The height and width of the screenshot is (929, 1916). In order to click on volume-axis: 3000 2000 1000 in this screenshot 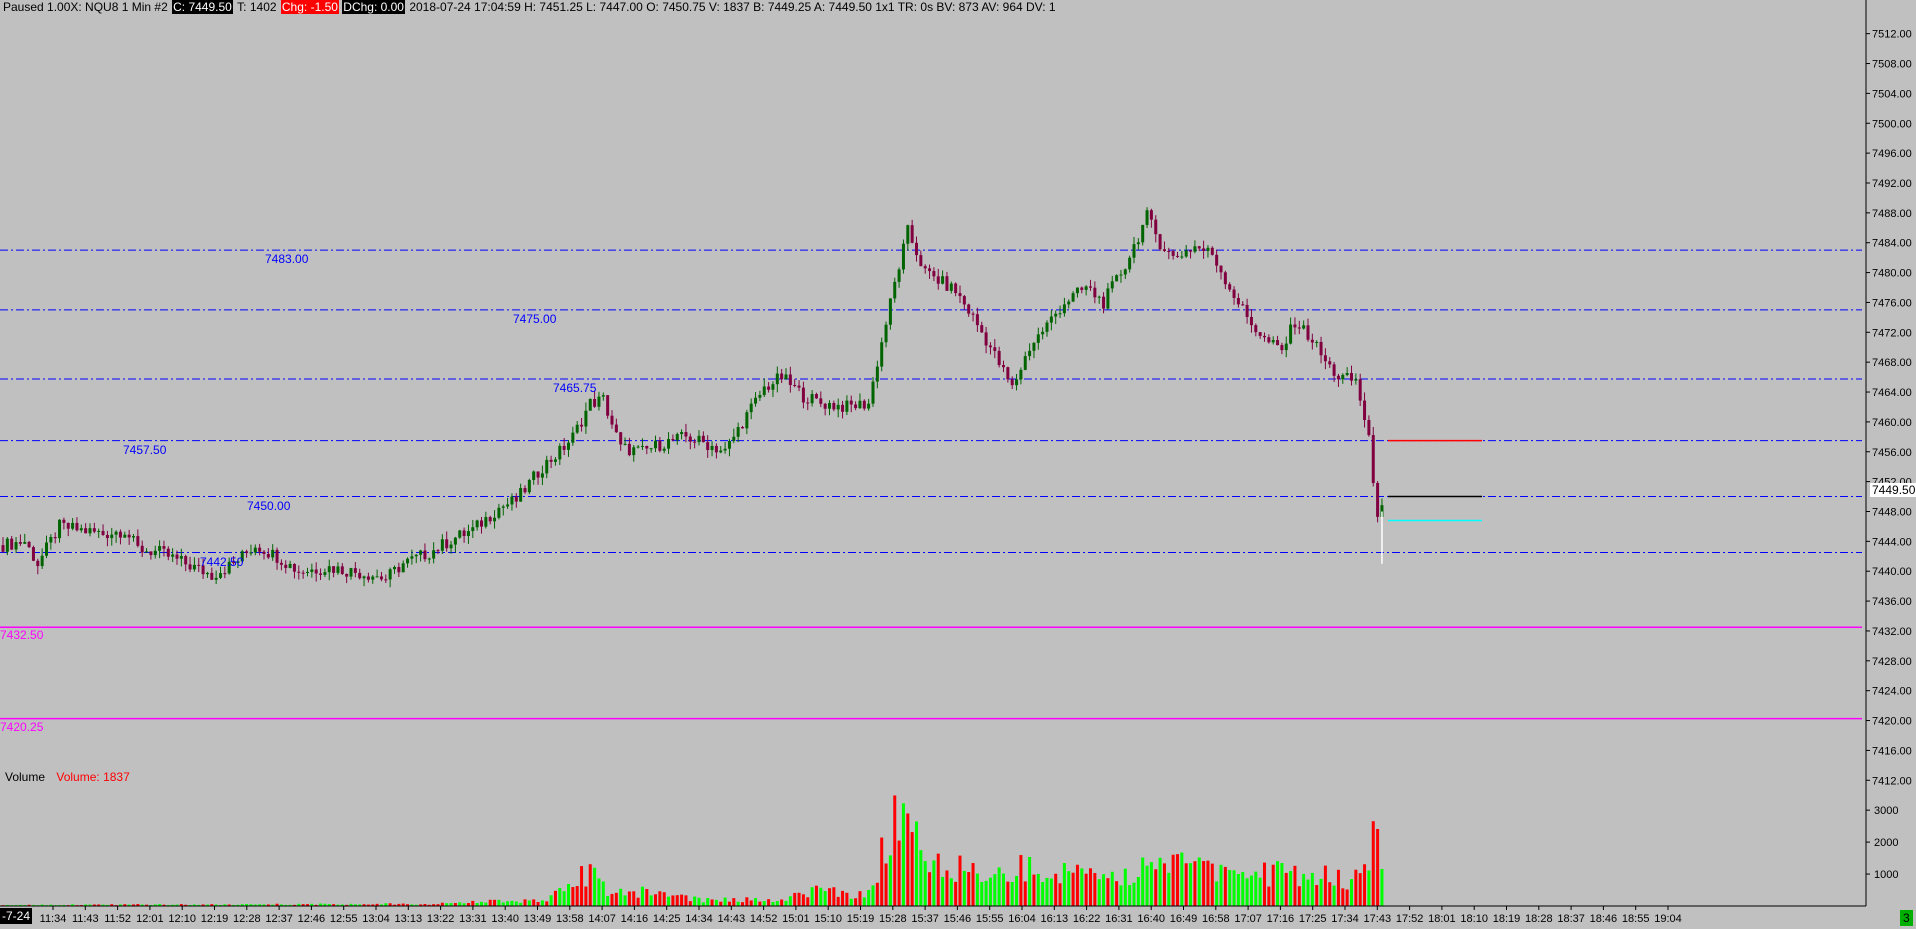, I will do `click(1882, 843)`.